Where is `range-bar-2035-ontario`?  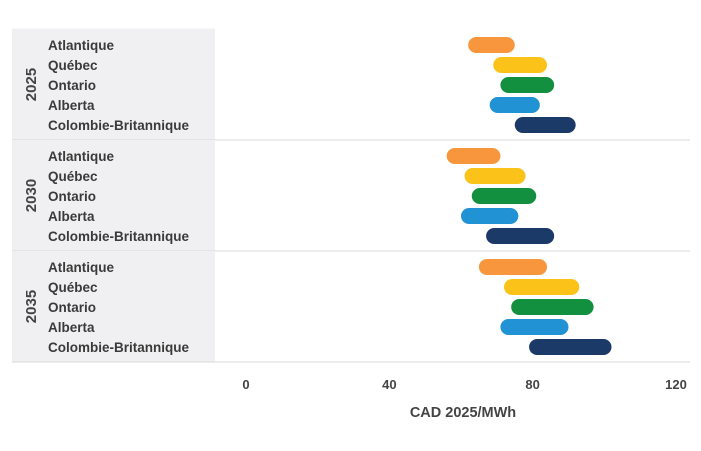 range-bar-2035-ontario is located at coordinates (552, 307).